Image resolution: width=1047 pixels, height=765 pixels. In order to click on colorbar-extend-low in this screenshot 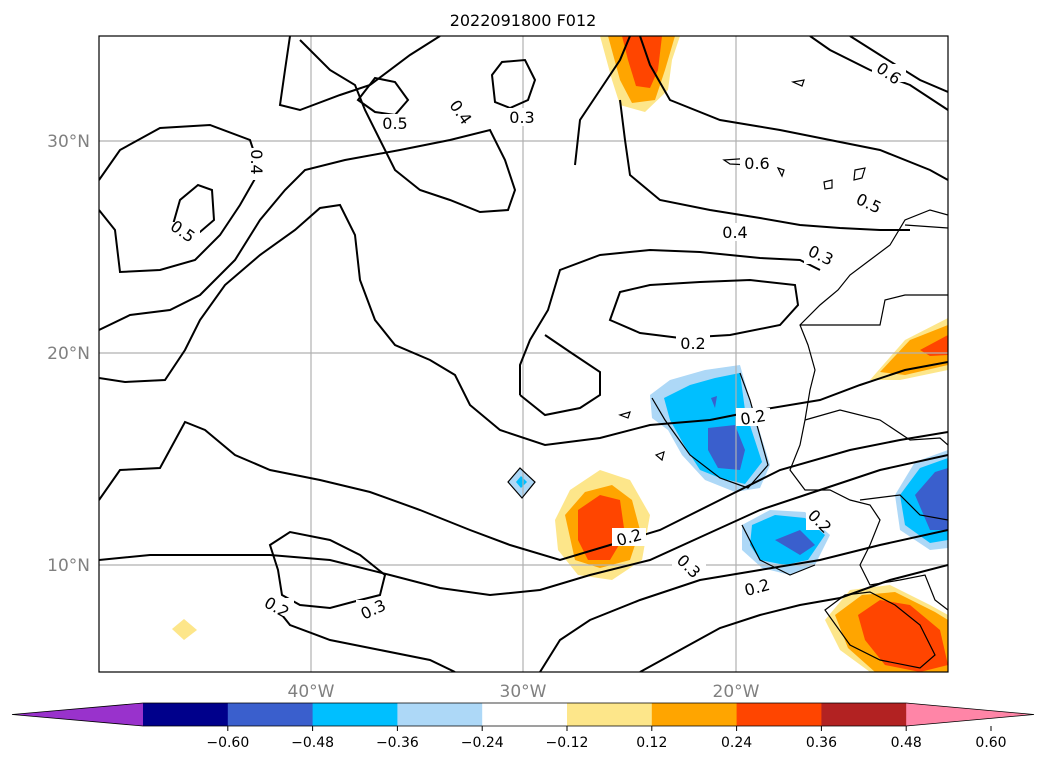, I will do `click(77, 714)`.